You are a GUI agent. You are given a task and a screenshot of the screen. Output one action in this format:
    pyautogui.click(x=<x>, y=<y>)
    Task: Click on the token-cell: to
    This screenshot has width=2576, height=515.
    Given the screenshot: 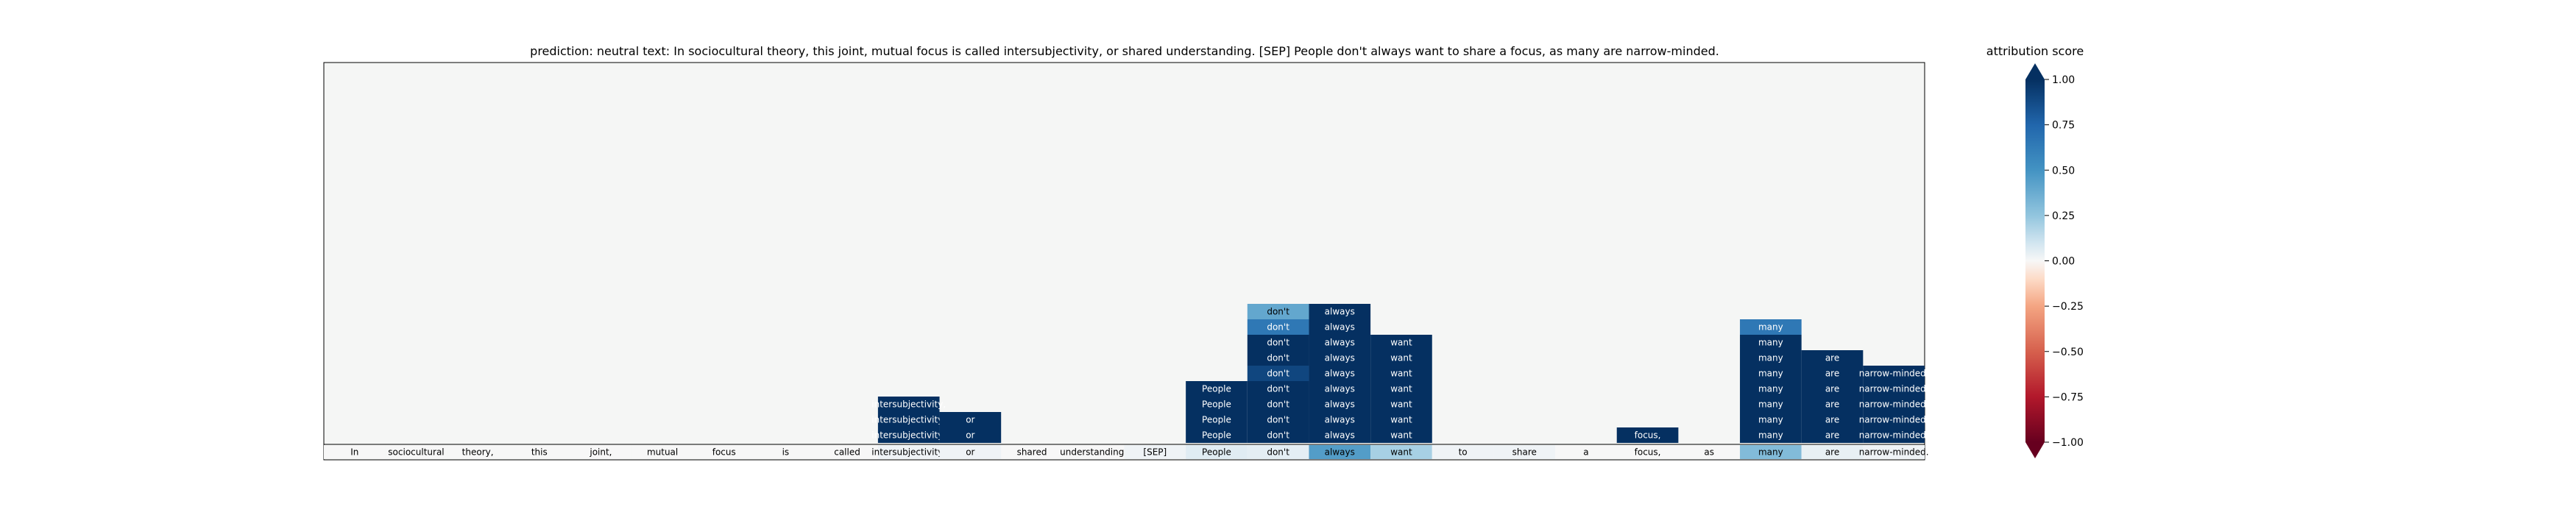 What is the action you would take?
    pyautogui.click(x=1463, y=452)
    